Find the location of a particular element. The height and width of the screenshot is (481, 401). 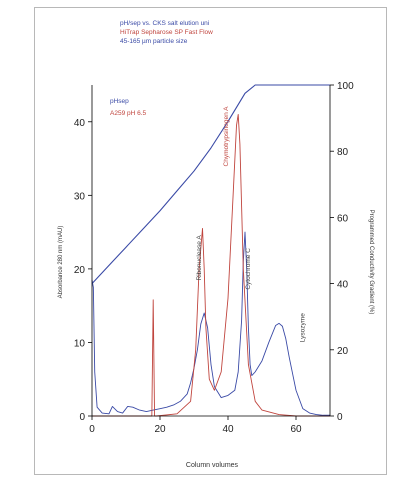

y-left-tick-label: 0 is located at coordinates (82, 417).